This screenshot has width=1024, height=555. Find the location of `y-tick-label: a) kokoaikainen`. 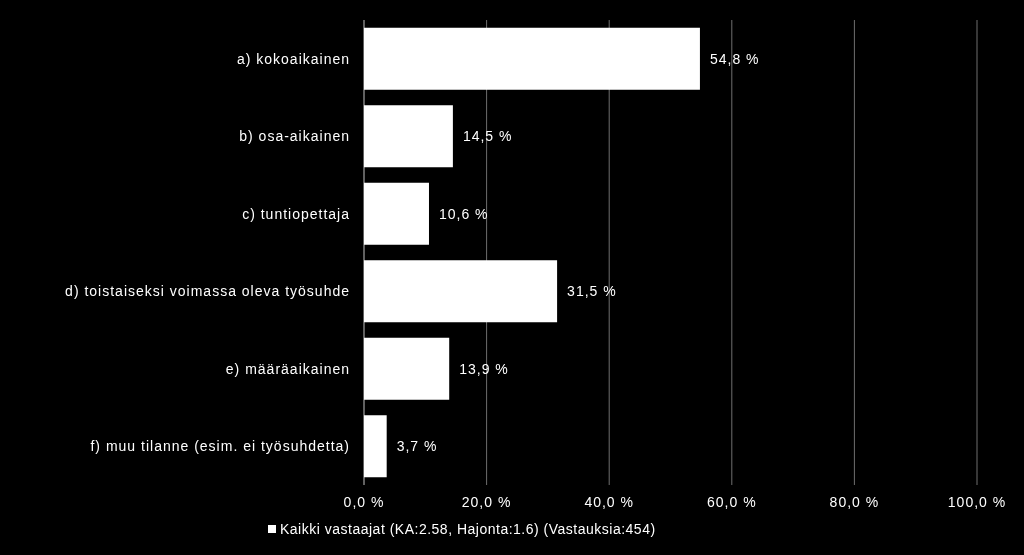

y-tick-label: a) kokoaikainen is located at coordinates (293, 58).